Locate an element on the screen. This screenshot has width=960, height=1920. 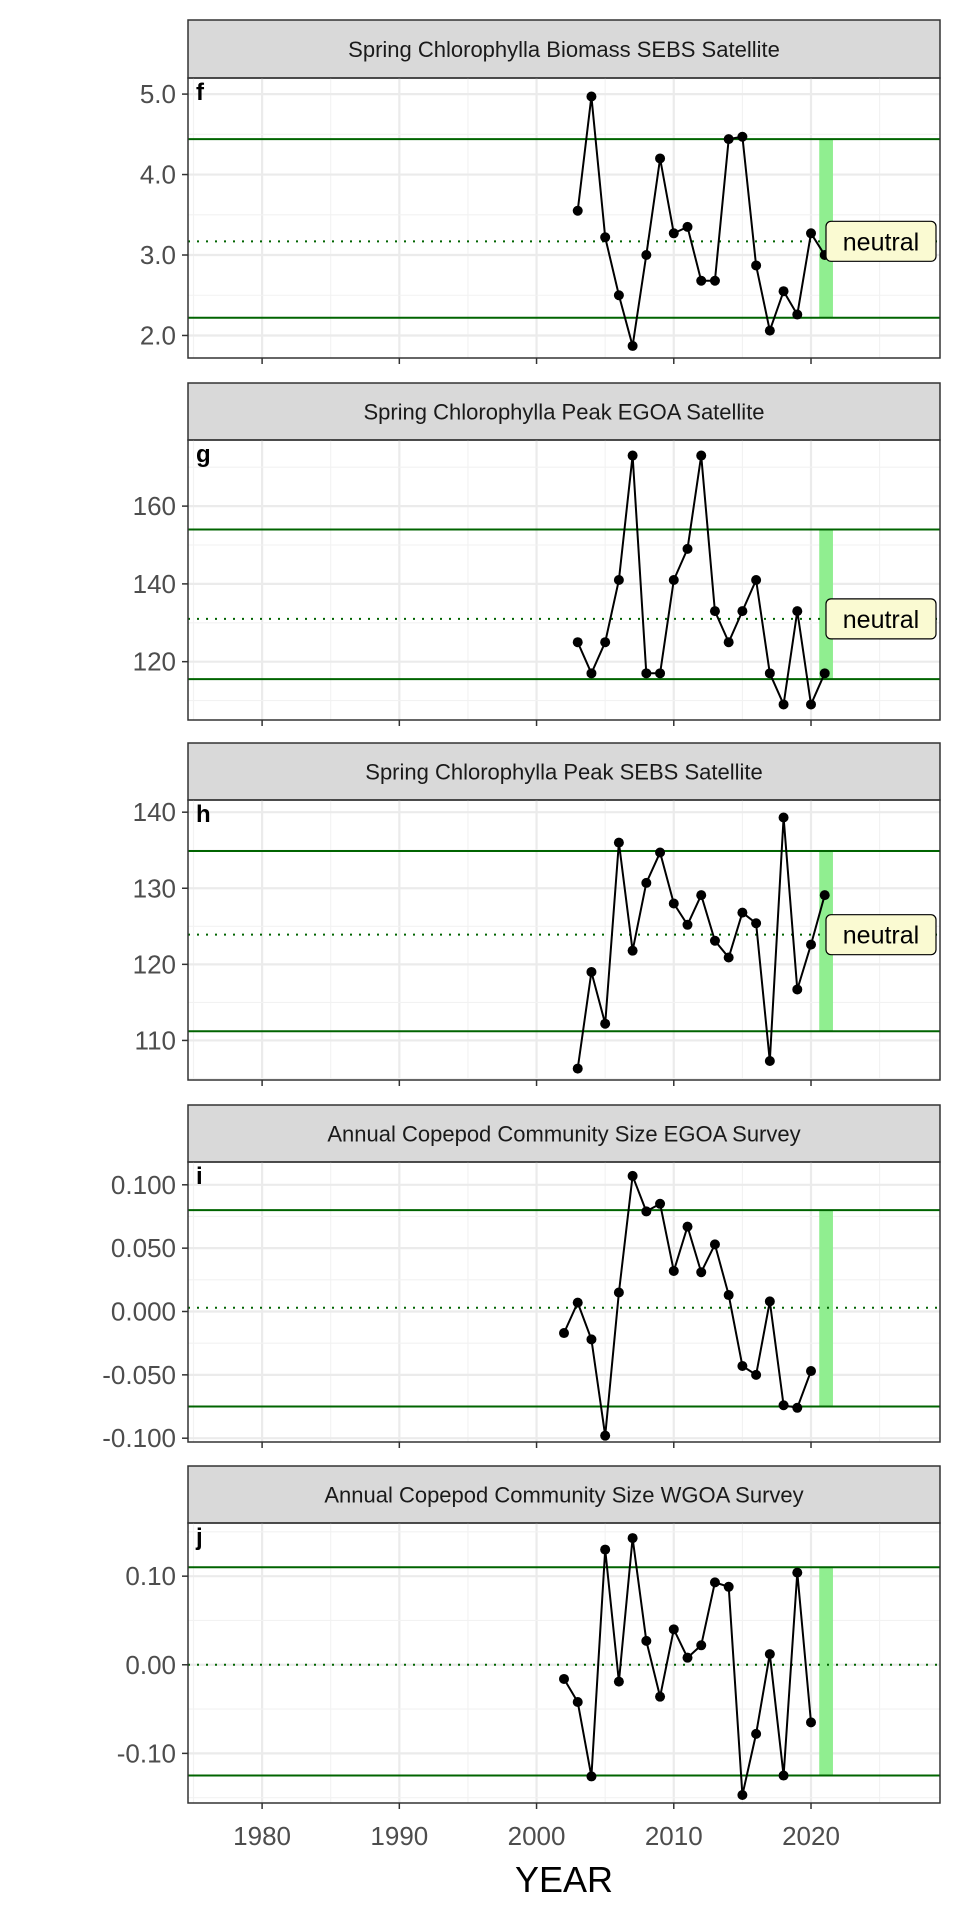
panel-letter: g is located at coordinates (203, 454).